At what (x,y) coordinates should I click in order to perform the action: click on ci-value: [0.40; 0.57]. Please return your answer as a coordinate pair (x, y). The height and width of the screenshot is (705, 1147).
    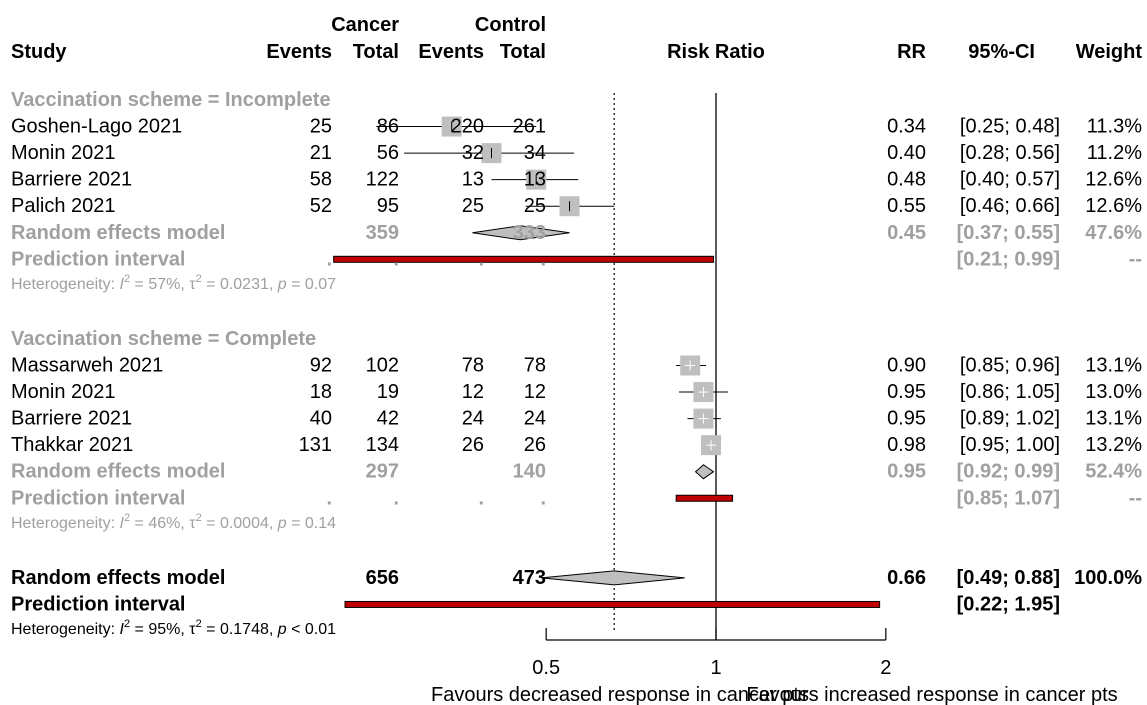
    Looking at the image, I should click on (1010, 180).